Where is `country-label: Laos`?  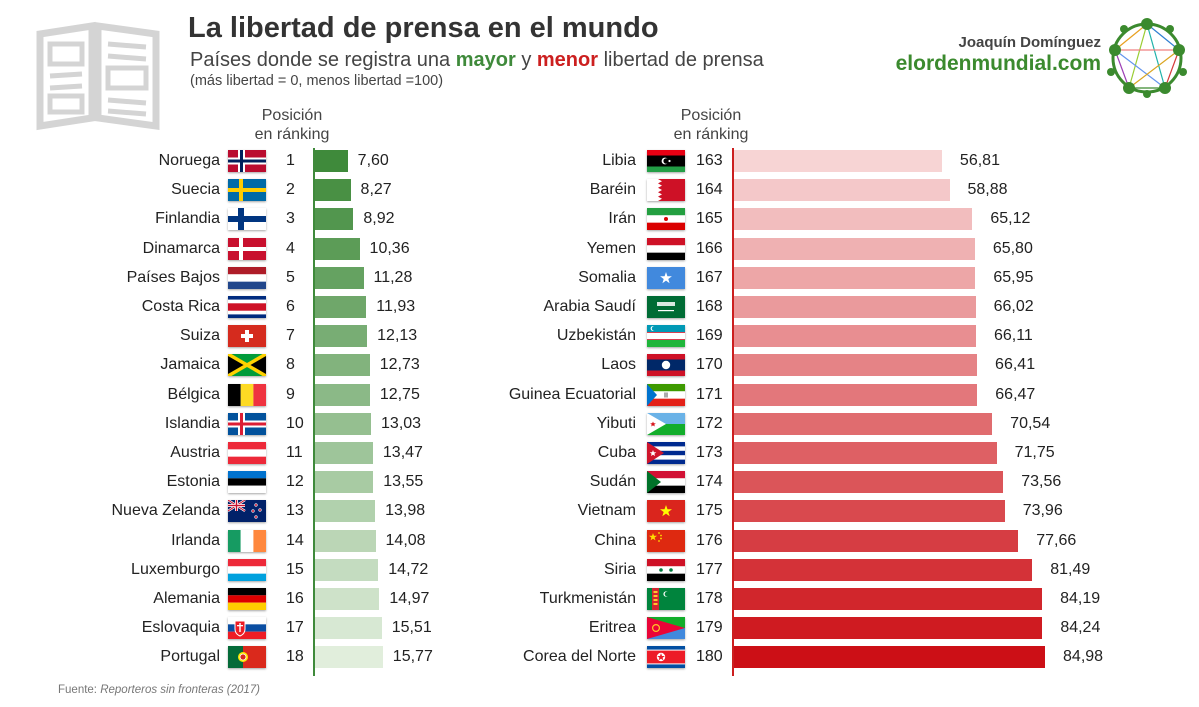
country-label: Laos is located at coordinates (618, 365).